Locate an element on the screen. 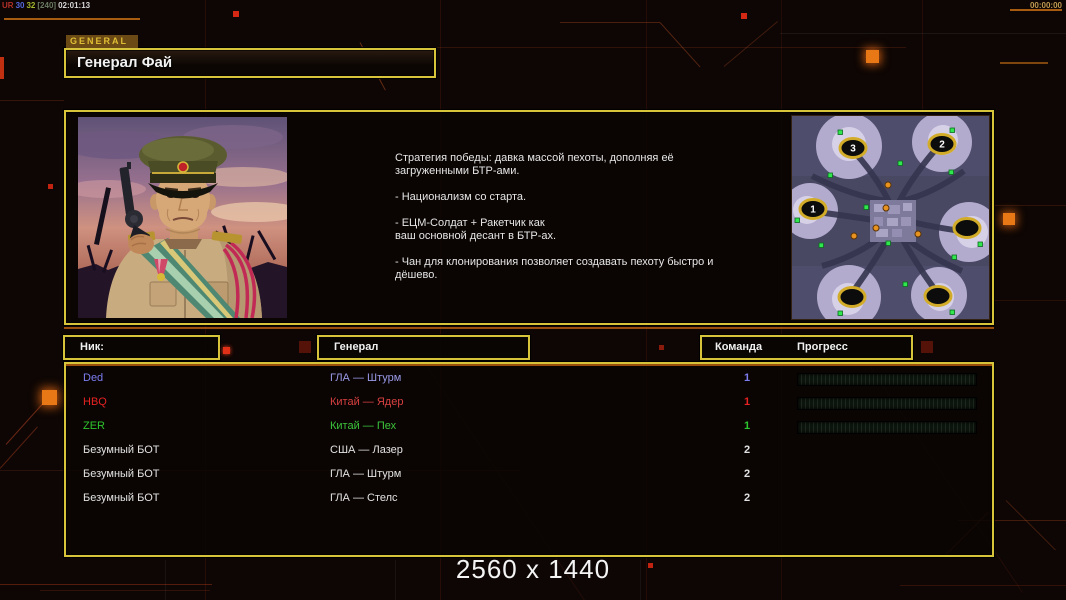 The image size is (1066, 600). general-portrait is located at coordinates (182, 218).